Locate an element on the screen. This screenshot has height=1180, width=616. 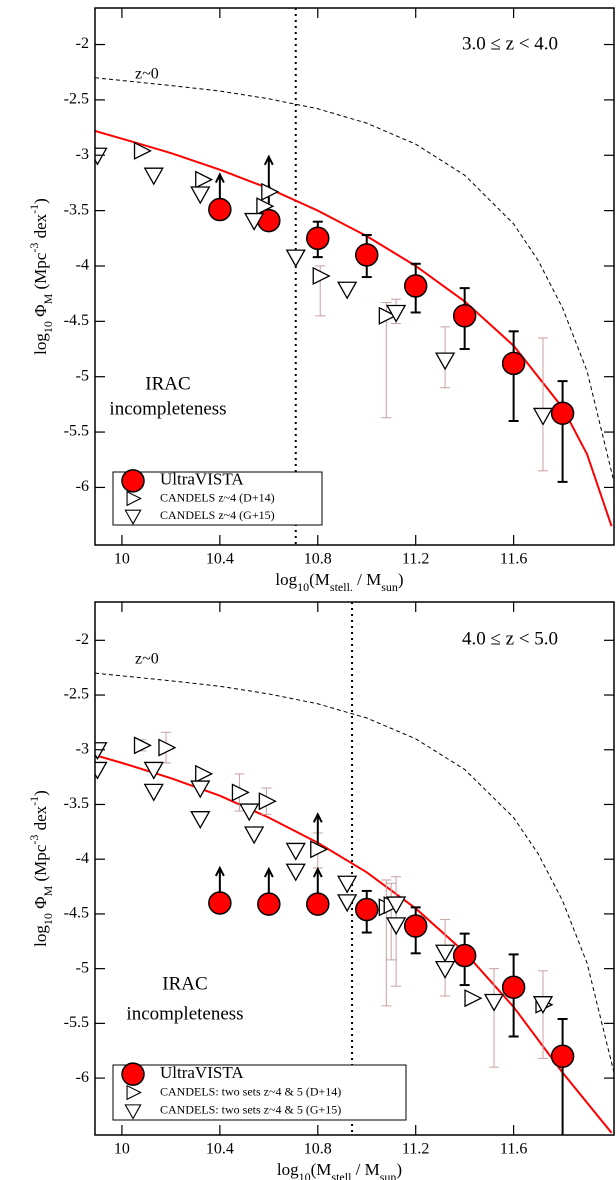
label-part: (M is located at coordinates (321, 1169).